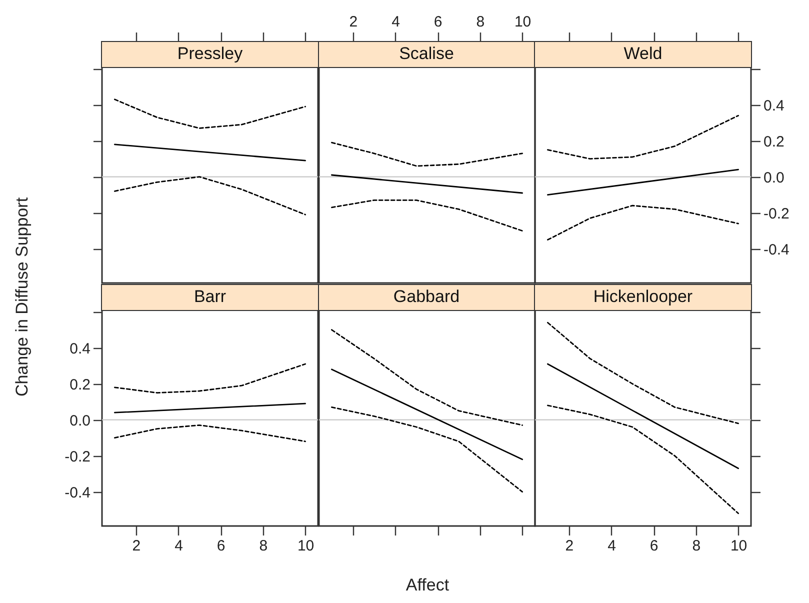 The height and width of the screenshot is (603, 809). I want to click on x-axis-title: Affect, so click(427, 585).